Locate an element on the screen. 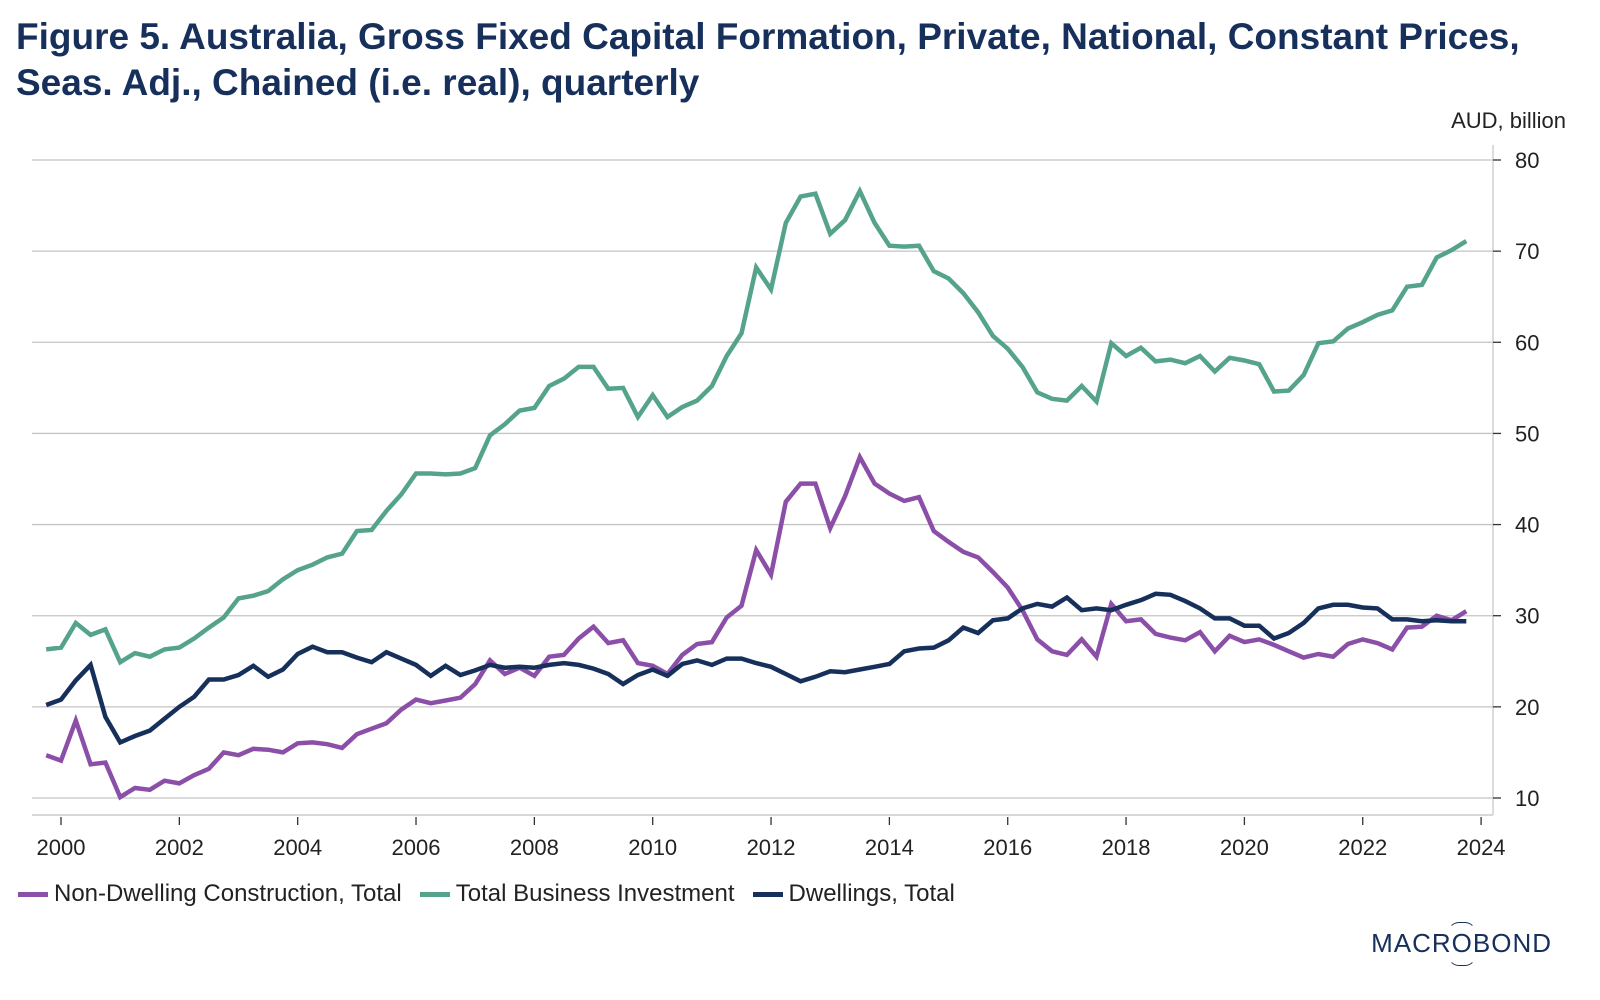 This screenshot has width=1600, height=1000. x-tick-label: 2008 is located at coordinates (534, 847).